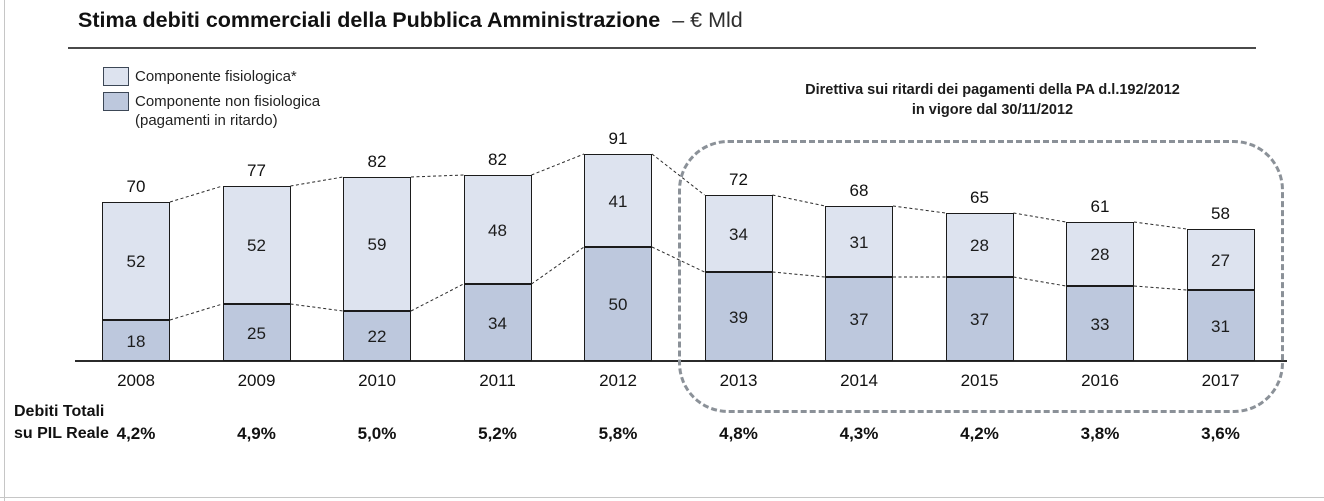 The height and width of the screenshot is (501, 1324). I want to click on pil-row-label-line1: Debiti Totali, so click(59, 411).